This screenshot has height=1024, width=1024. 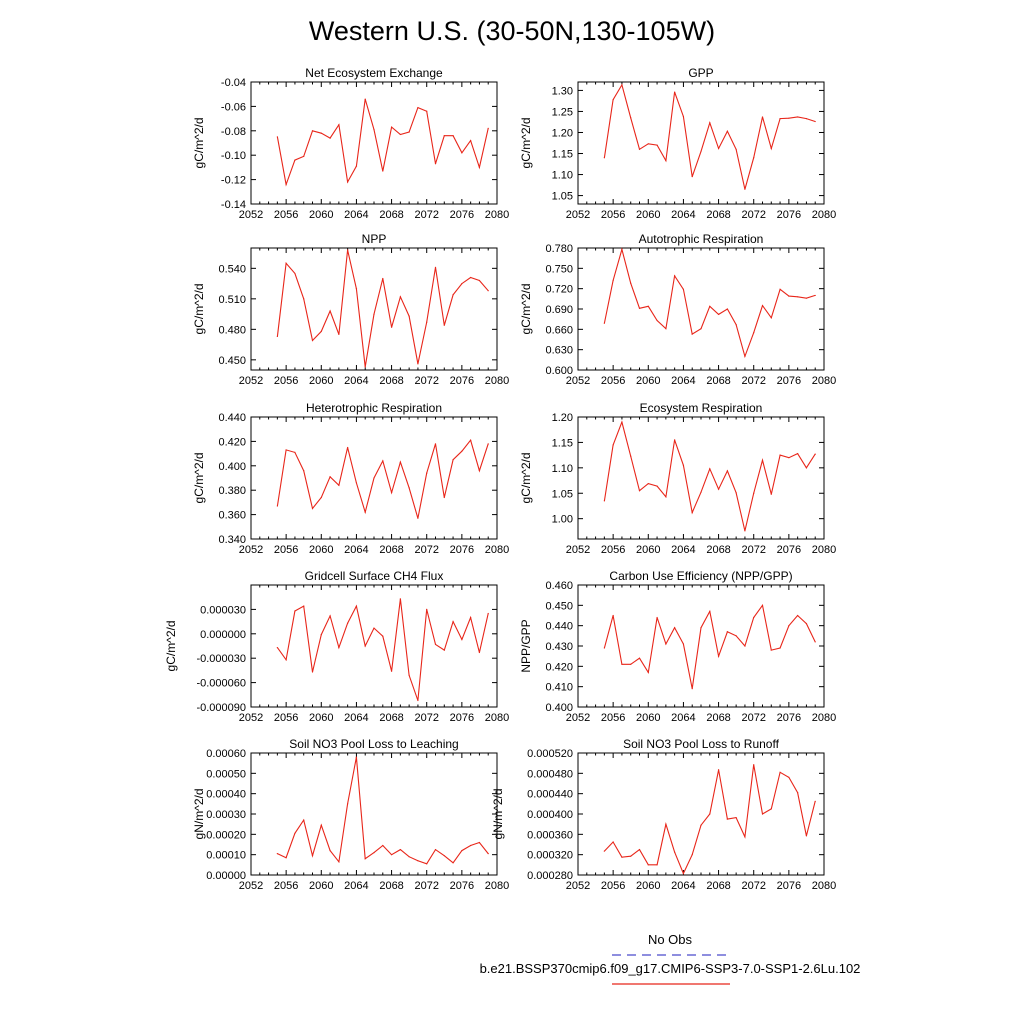 What do you see at coordinates (226, 876) in the screenshot?
I see `y-tick-label: 0.00000` at bounding box center [226, 876].